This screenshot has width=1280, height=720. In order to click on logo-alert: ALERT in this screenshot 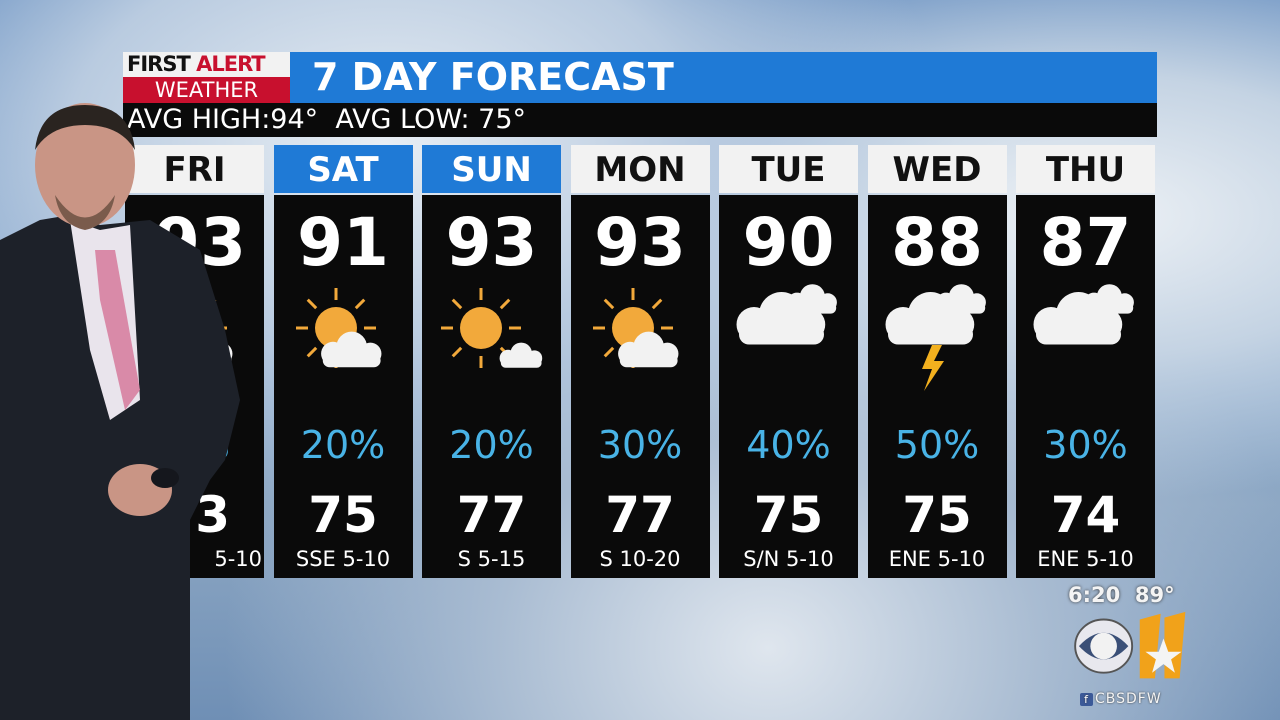, I will do `click(231, 64)`.